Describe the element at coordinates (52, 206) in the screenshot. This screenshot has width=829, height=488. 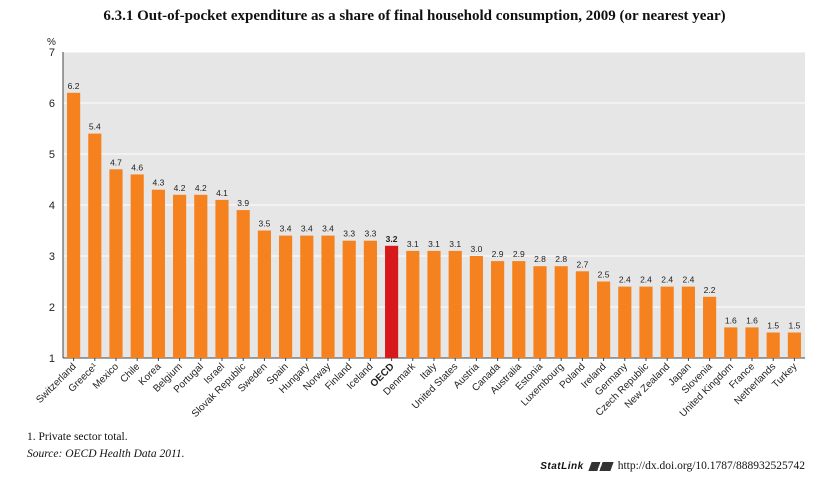
I see `y-tick-label: 4` at that location.